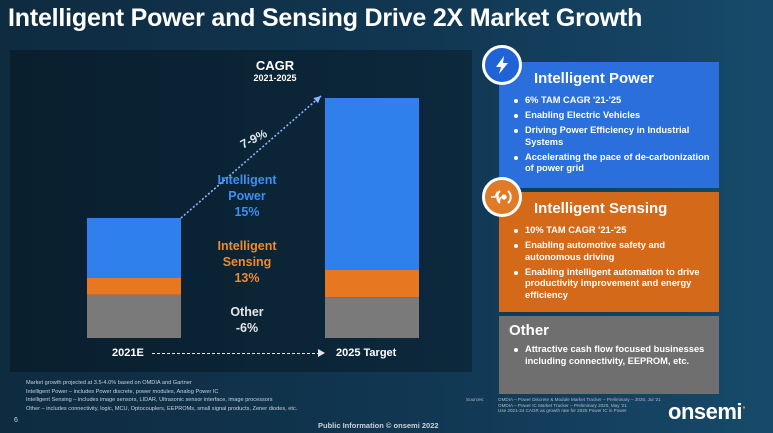 This screenshot has height=433, width=773. Describe the element at coordinates (251, 157) in the screenshot. I see `growth-trend-line` at that location.